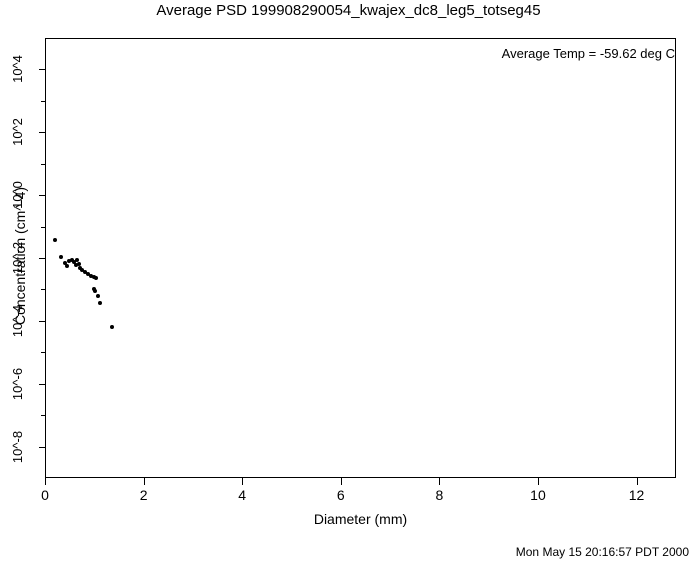 This screenshot has width=697, height=563. I want to click on x-tick-label: 2, so click(143, 495).